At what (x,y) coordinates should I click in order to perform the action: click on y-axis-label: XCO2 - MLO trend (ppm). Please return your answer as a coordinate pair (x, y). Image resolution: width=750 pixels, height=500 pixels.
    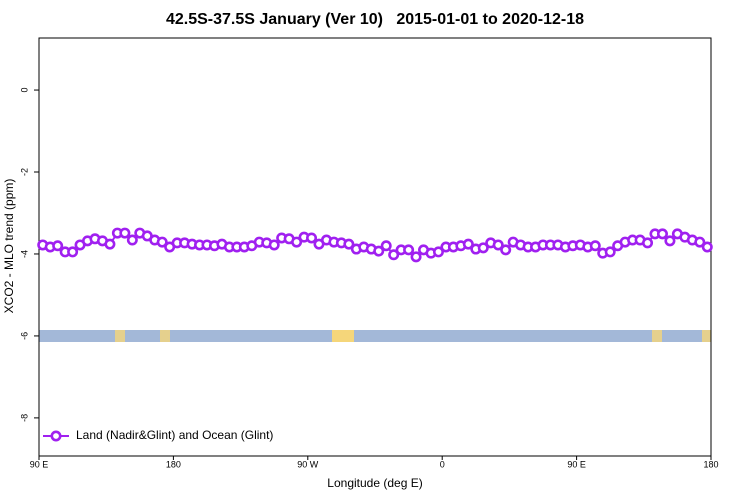
    Looking at the image, I should click on (9, 246).